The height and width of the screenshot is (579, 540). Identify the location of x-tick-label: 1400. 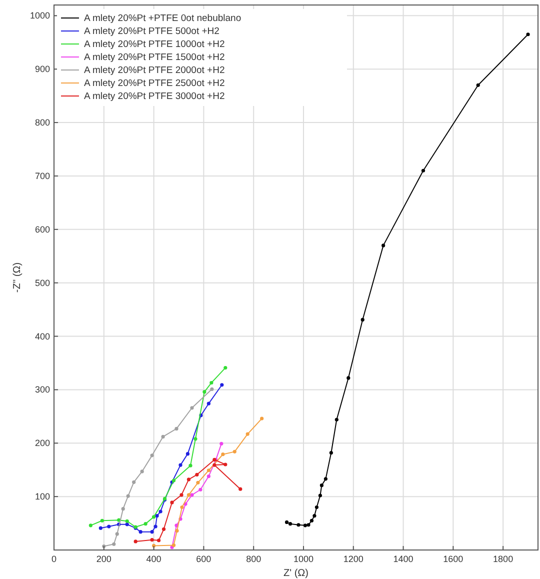
(403, 559).